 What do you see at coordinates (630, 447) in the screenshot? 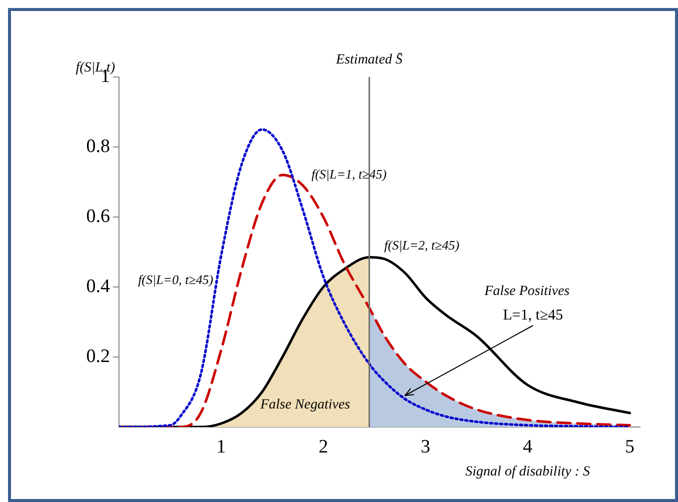
I see `x-tick-label: 5` at bounding box center [630, 447].